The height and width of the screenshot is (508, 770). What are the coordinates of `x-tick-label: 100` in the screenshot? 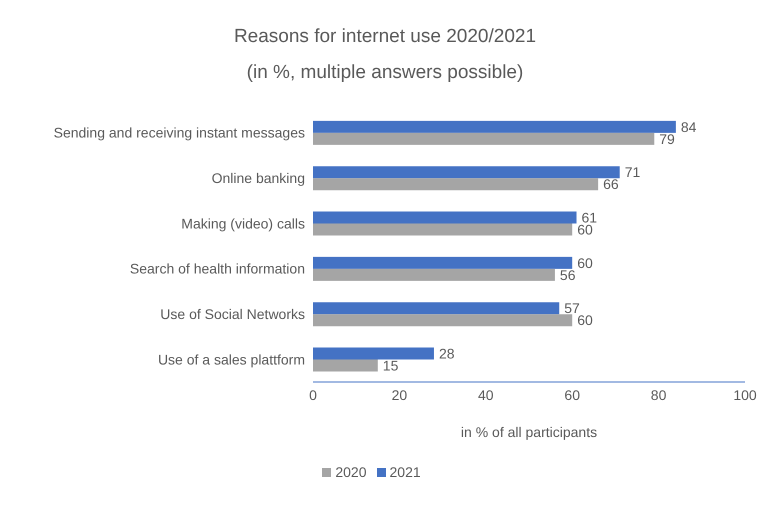 It's located at (745, 394).